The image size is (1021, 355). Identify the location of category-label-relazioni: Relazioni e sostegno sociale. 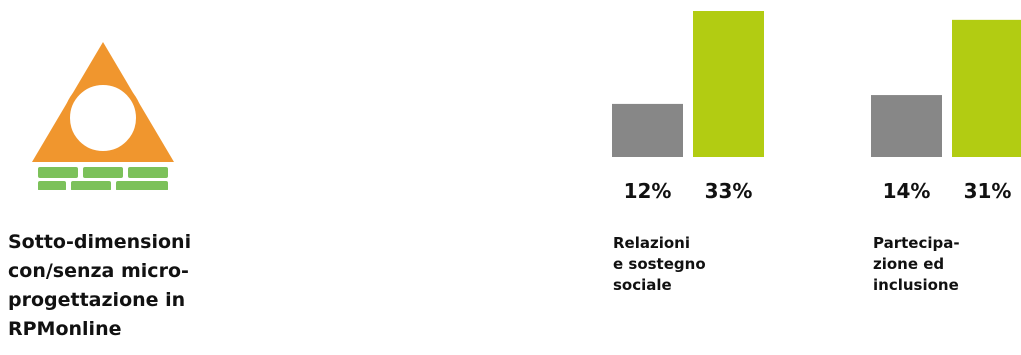
(659, 264).